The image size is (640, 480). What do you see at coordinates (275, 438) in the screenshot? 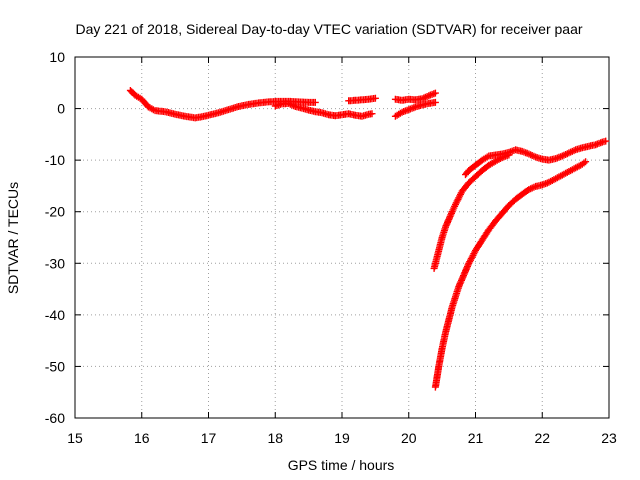
I see `x-tick-label: 18` at bounding box center [275, 438].